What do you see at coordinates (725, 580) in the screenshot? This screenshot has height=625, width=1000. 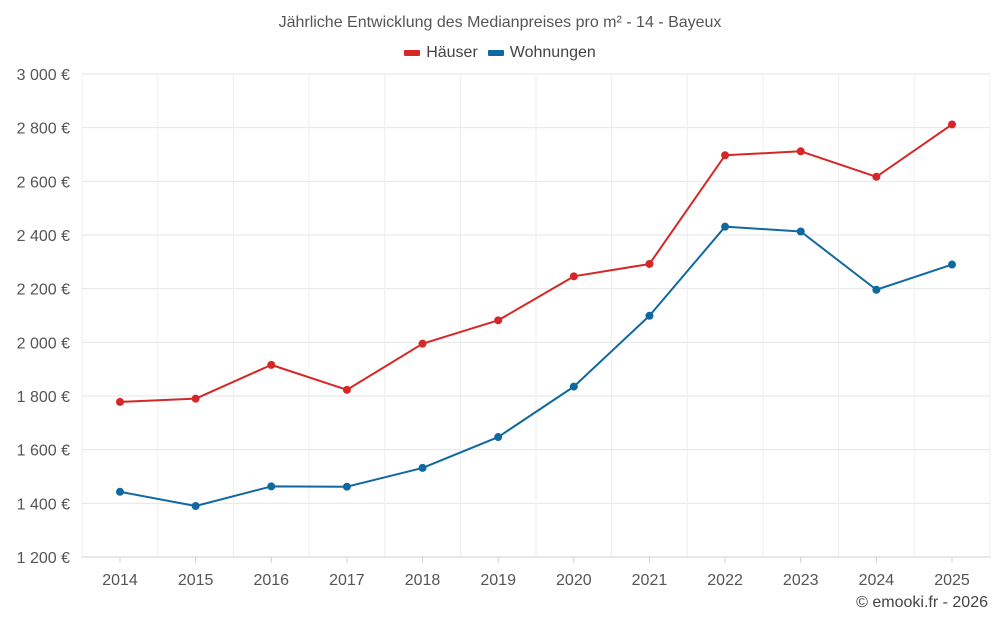 I see `x-tick-label: 2022` at bounding box center [725, 580].